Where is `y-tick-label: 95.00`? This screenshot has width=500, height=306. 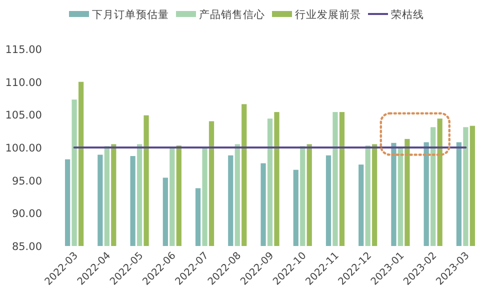 y-tick-label: 95.00 is located at coordinates (27, 181).